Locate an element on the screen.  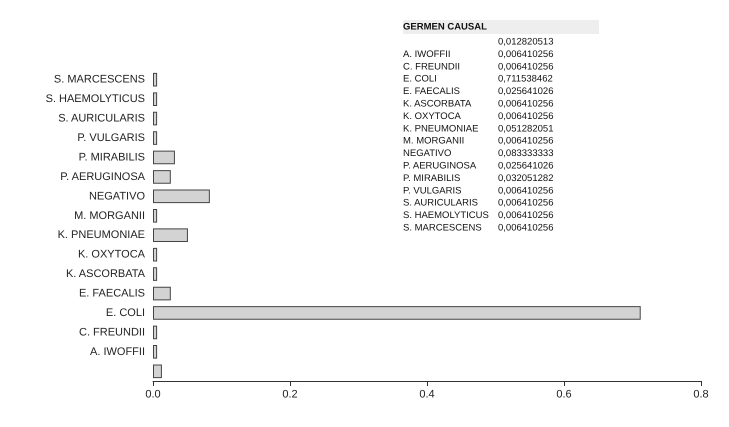
y-tick-label: NEGATIVO is located at coordinates (117, 196).